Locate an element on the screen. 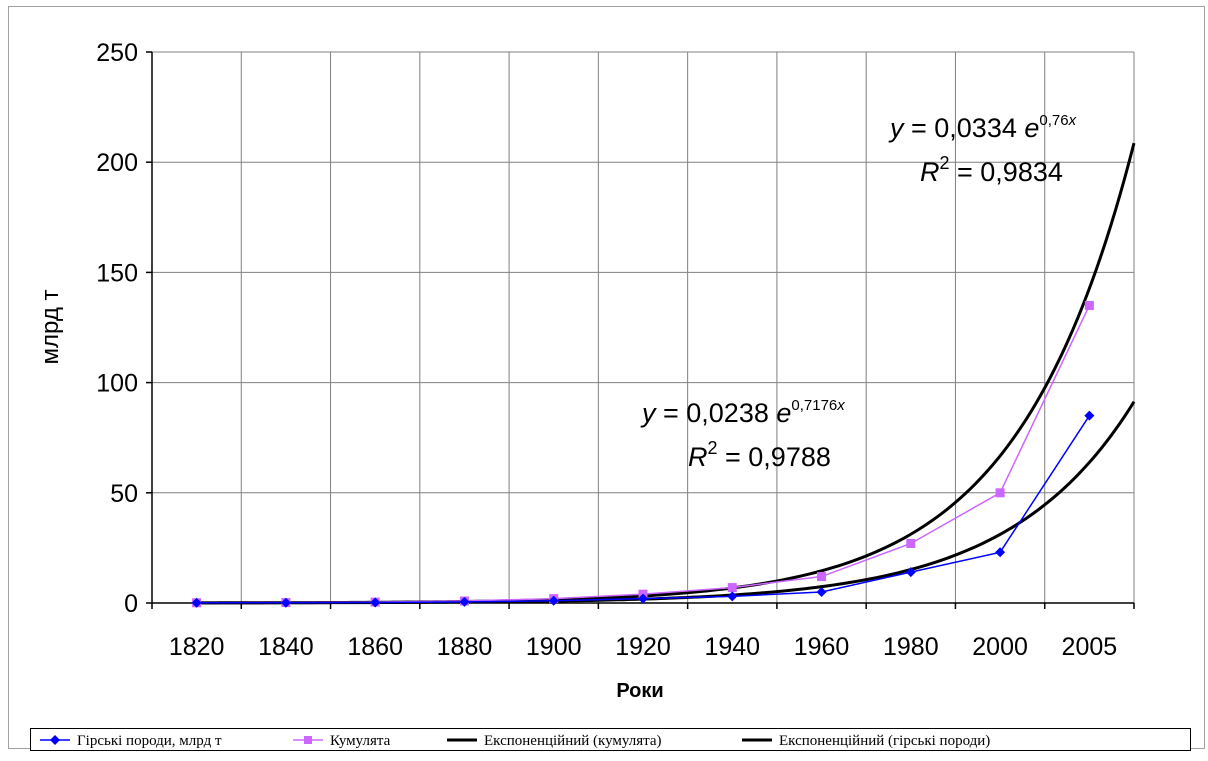 This screenshot has width=1208, height=761. equation-text: y = 0,0334 e0,76x is located at coordinates (982, 127).